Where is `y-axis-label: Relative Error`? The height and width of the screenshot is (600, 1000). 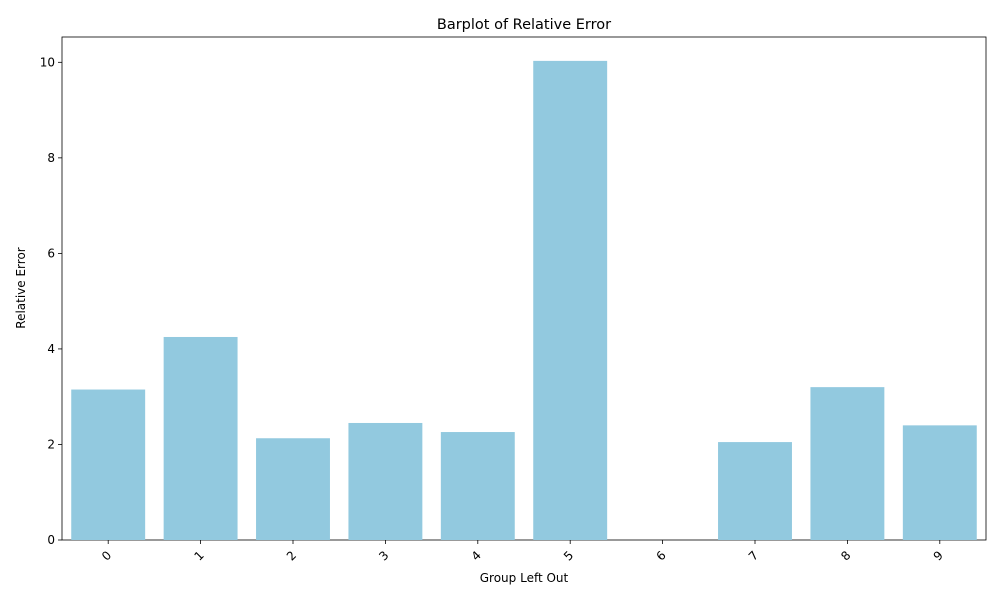
y-axis-label: Relative Error is located at coordinates (21, 288).